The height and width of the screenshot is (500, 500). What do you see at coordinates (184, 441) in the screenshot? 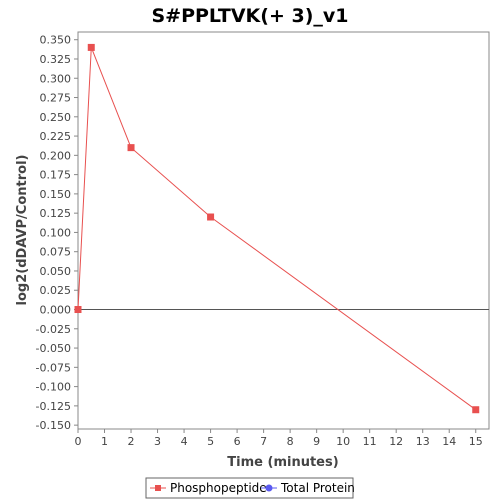
I see `x-tick-label: 4` at bounding box center [184, 441].